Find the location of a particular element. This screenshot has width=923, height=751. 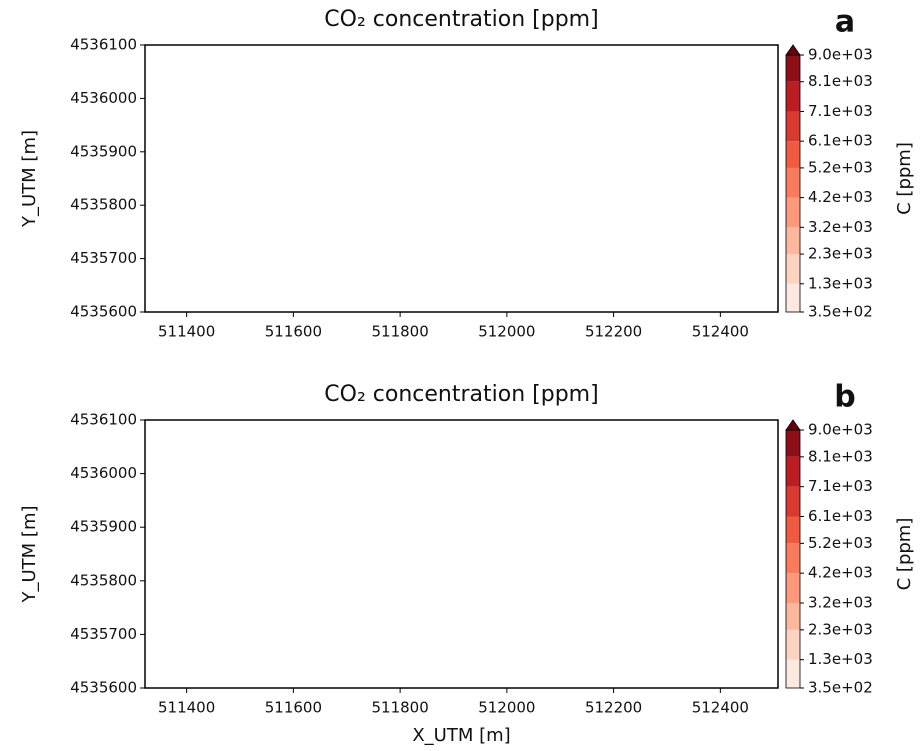

panel-label: b is located at coordinates (844, 397).